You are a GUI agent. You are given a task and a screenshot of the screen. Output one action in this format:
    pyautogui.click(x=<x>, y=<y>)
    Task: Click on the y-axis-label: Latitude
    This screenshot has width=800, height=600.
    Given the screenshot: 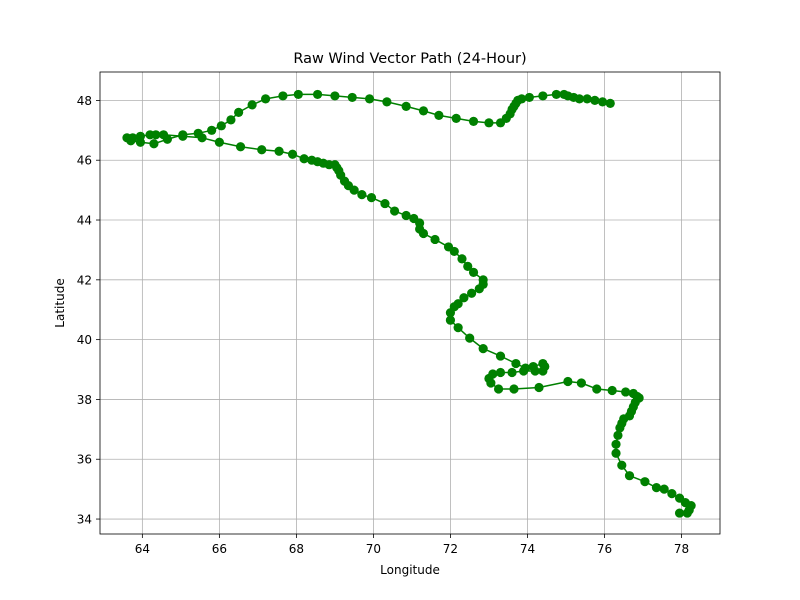 What is the action you would take?
    pyautogui.click(x=60, y=302)
    